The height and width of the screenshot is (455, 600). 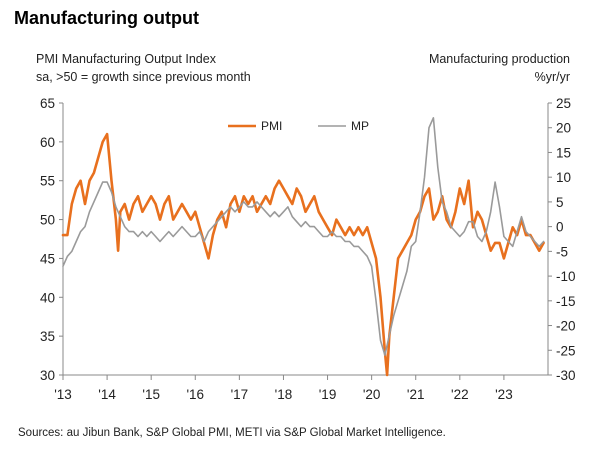 I want to click on chart-title: Manufacturing output, so click(x=106, y=18).